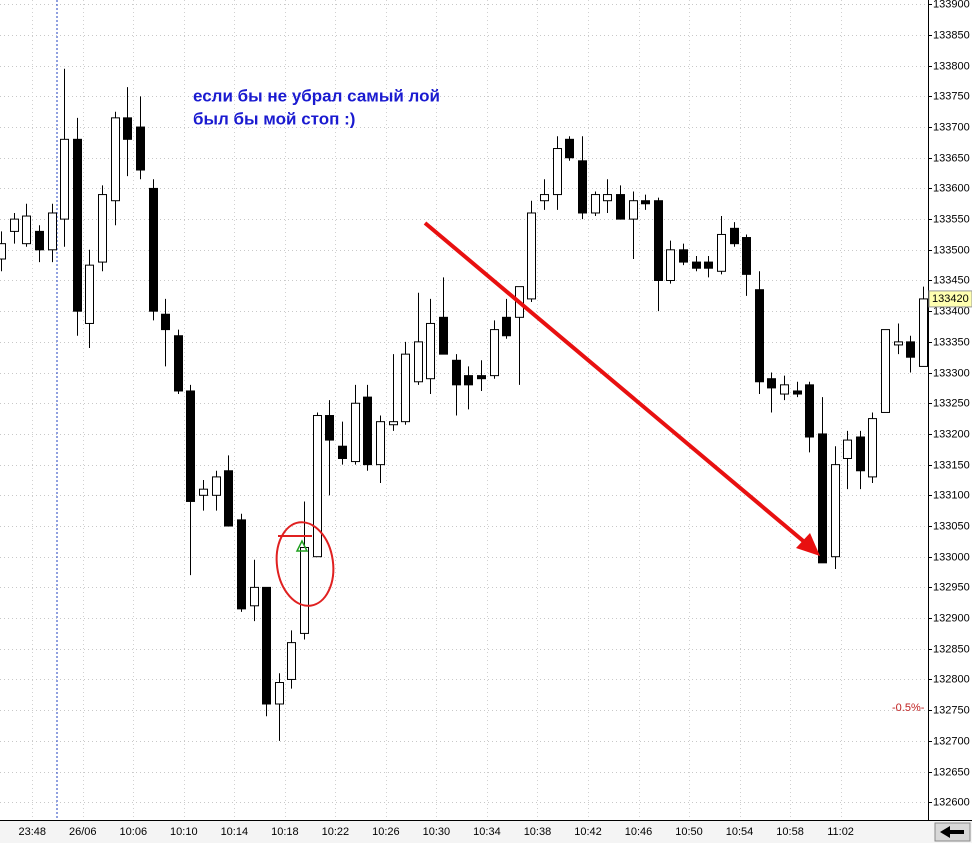 Image resolution: width=972 pixels, height=843 pixels. I want to click on annotation: был бы мой стоп :), so click(274, 118).